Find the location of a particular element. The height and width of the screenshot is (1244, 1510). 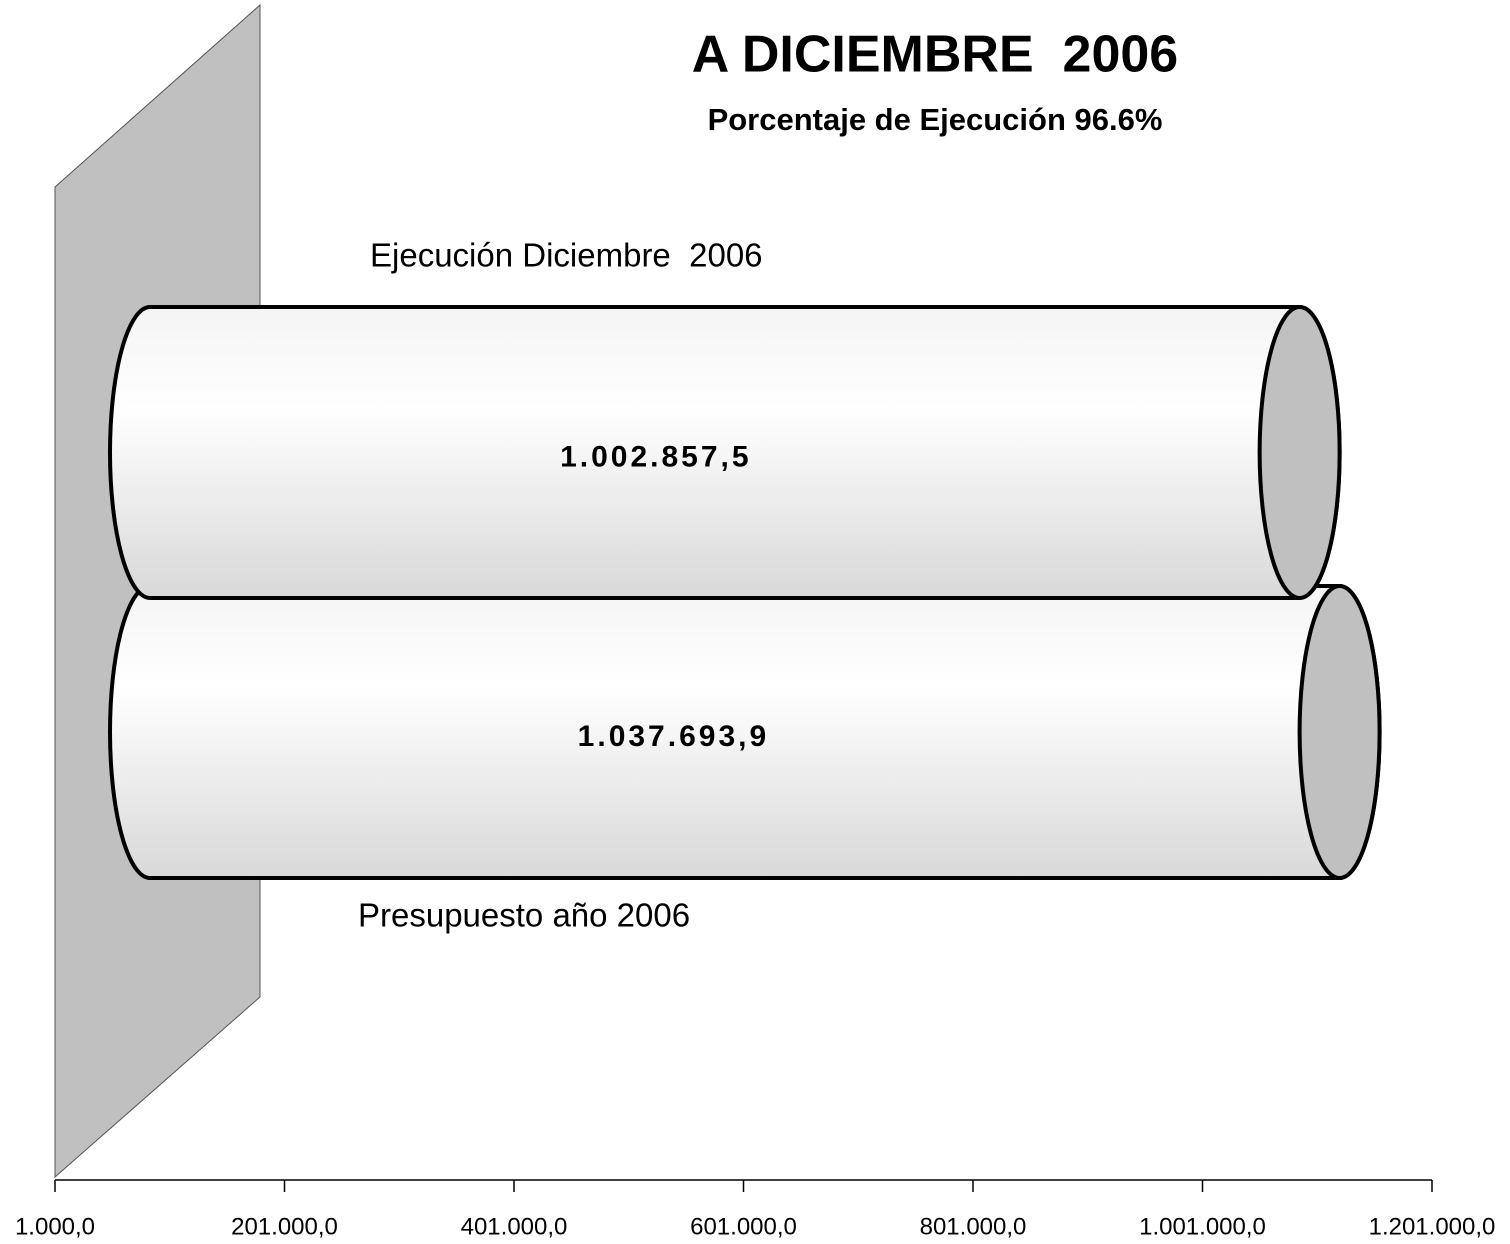

x-tick-label: 401.000,0 is located at coordinates (514, 1226).